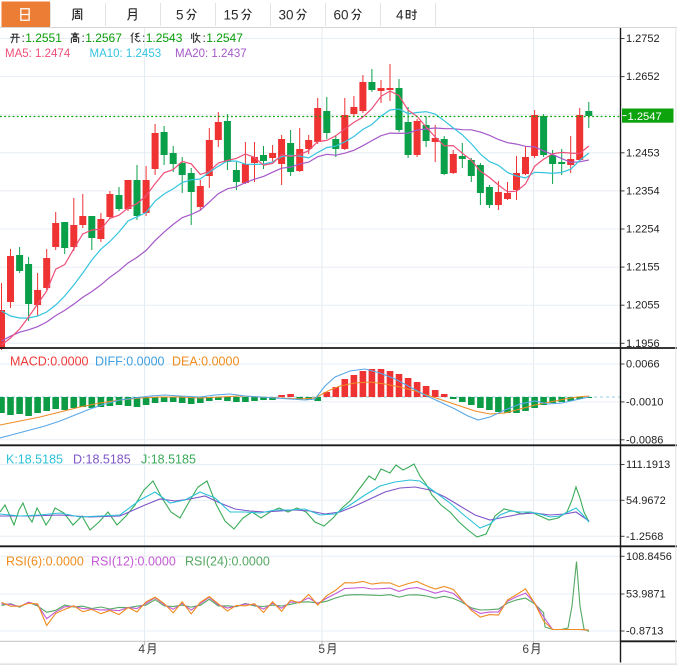 The height and width of the screenshot is (672, 677). What do you see at coordinates (649, 557) in the screenshot?
I see `svg-text: 108.8456` at bounding box center [649, 557].